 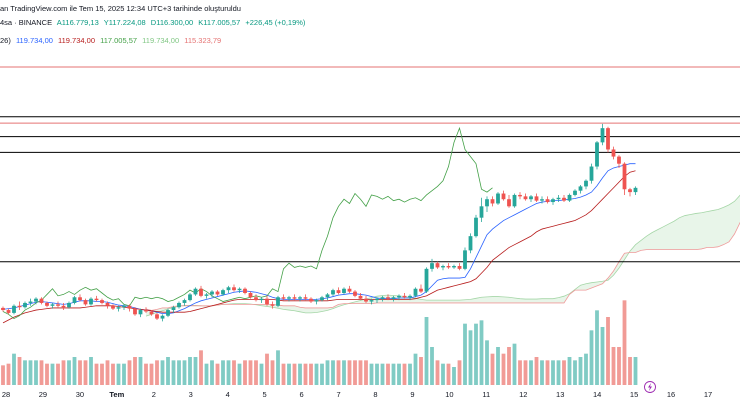 I want to click on time-tick-label: 8, so click(x=375, y=394).